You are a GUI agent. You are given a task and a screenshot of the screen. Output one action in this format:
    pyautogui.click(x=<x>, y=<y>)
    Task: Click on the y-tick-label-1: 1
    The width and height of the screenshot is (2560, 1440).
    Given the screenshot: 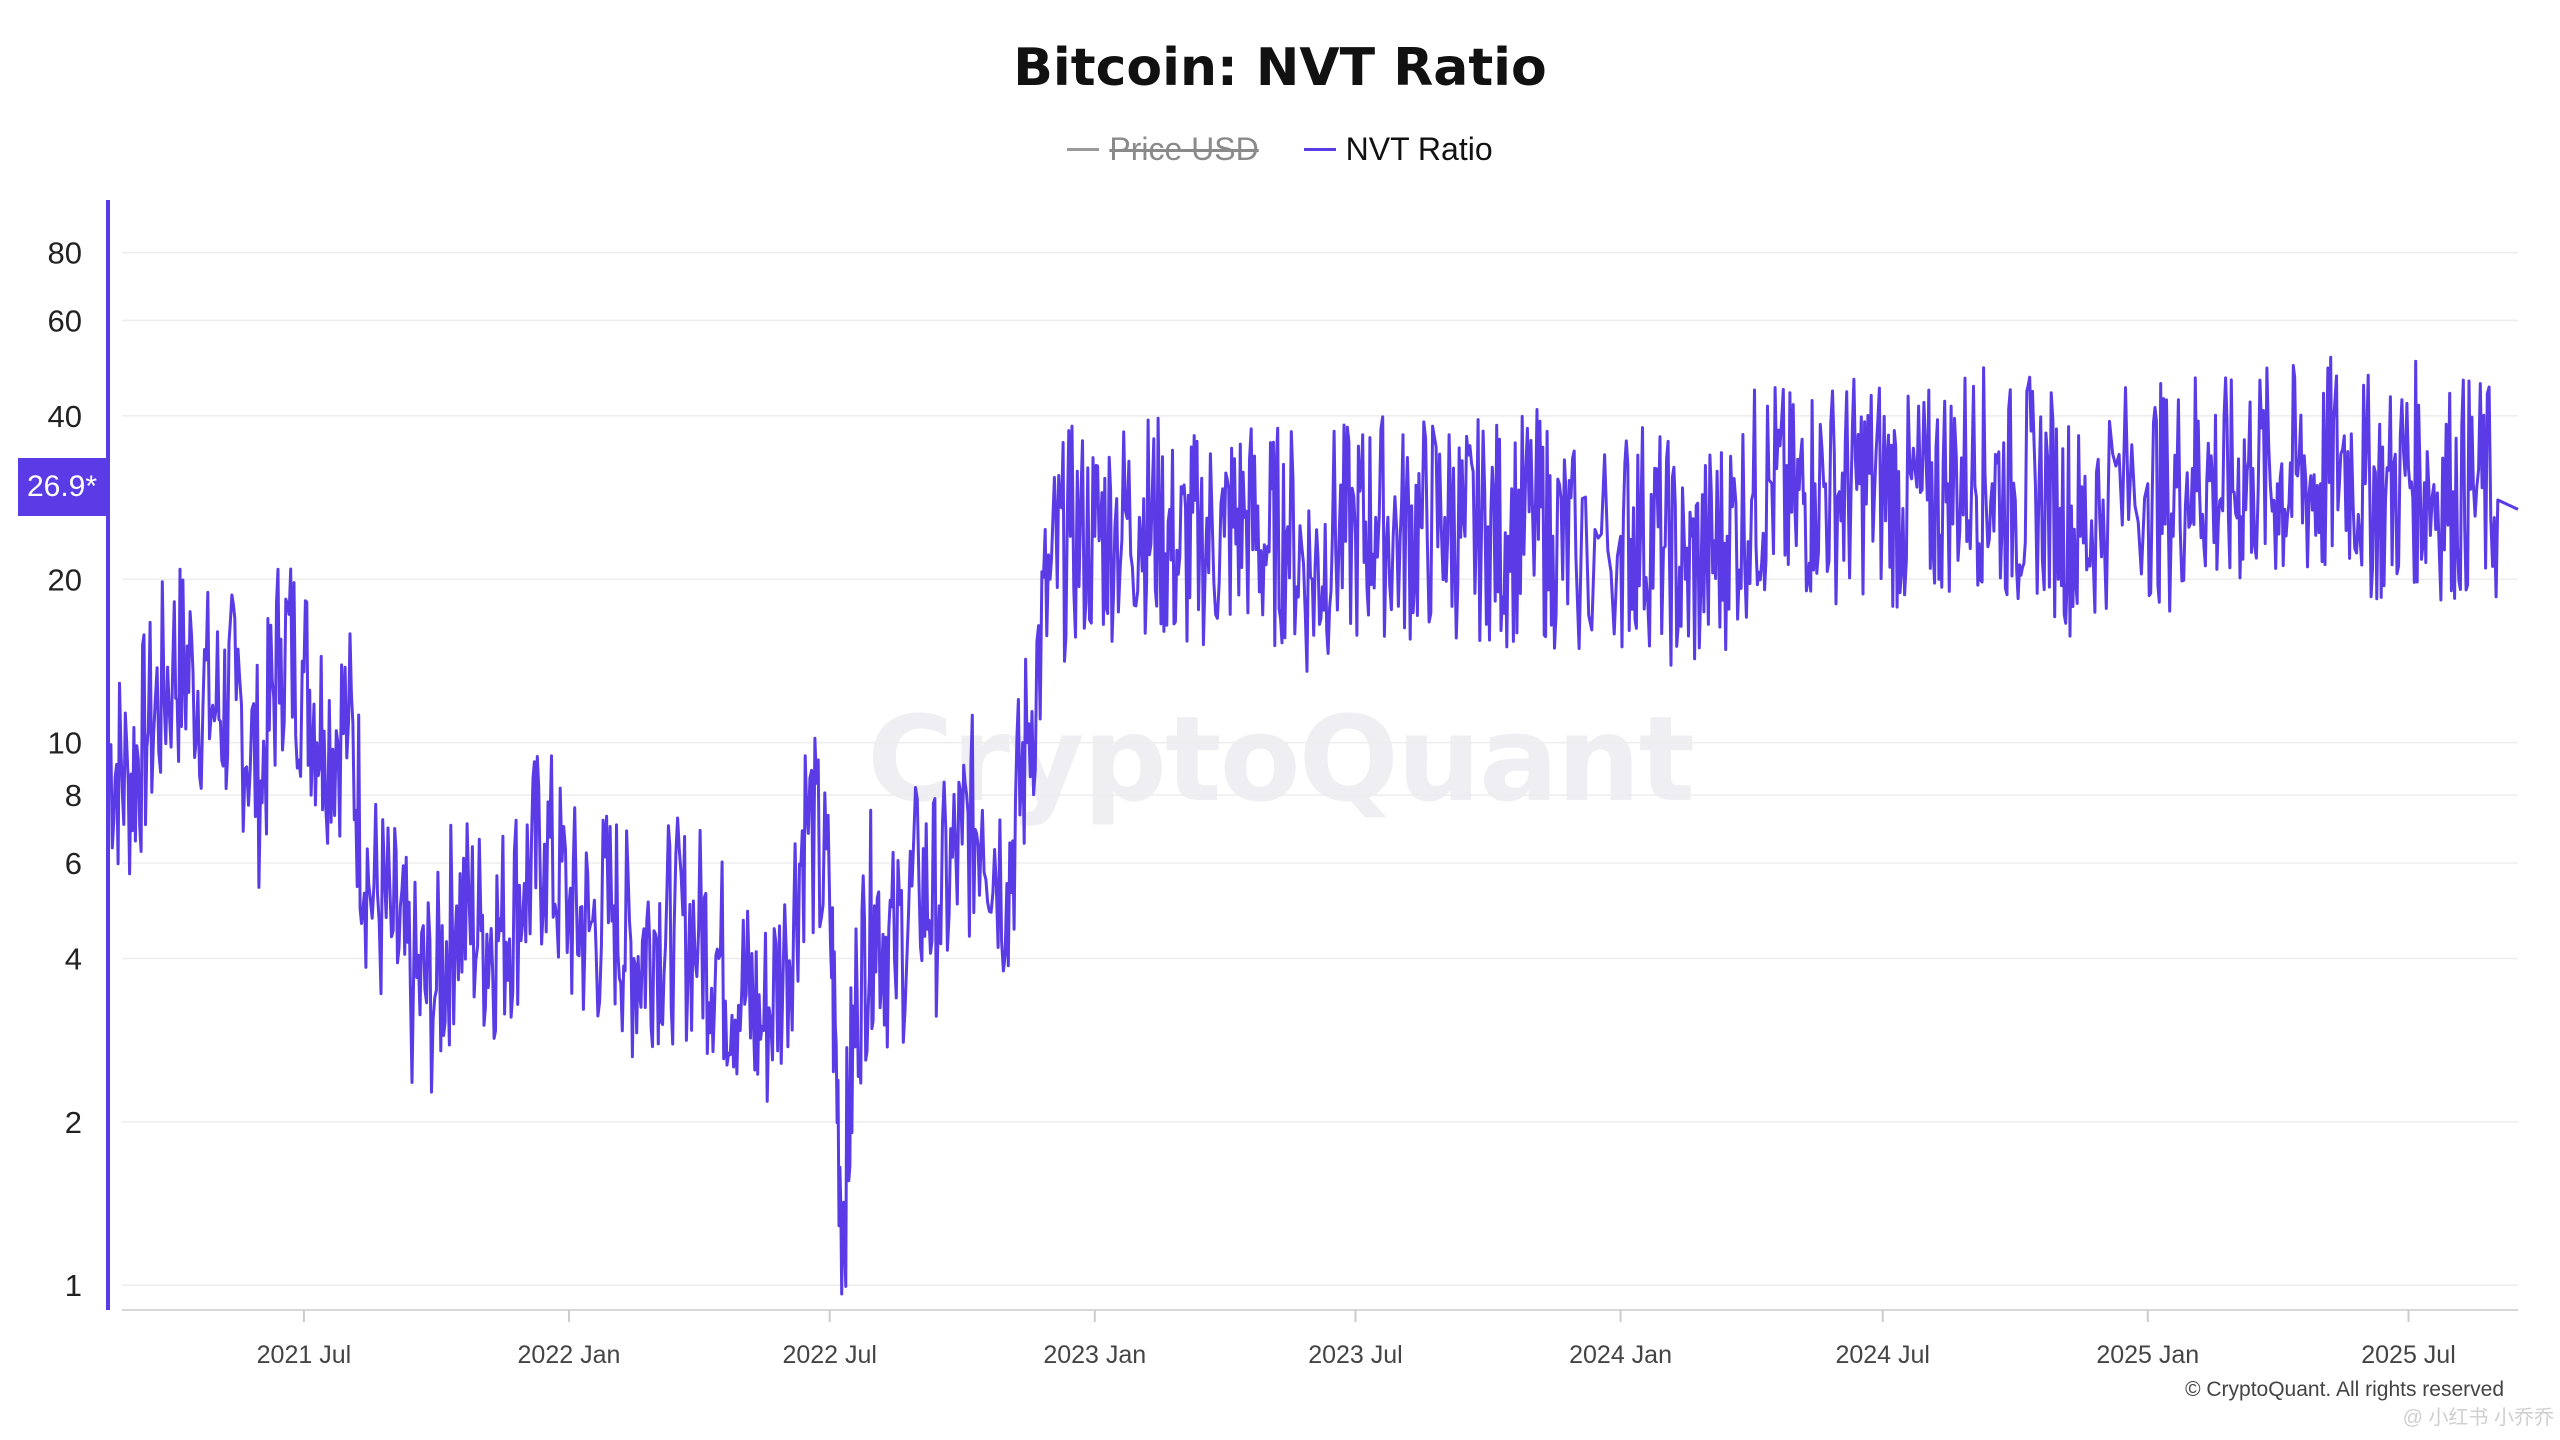 What is the action you would take?
    pyautogui.click(x=73, y=1285)
    